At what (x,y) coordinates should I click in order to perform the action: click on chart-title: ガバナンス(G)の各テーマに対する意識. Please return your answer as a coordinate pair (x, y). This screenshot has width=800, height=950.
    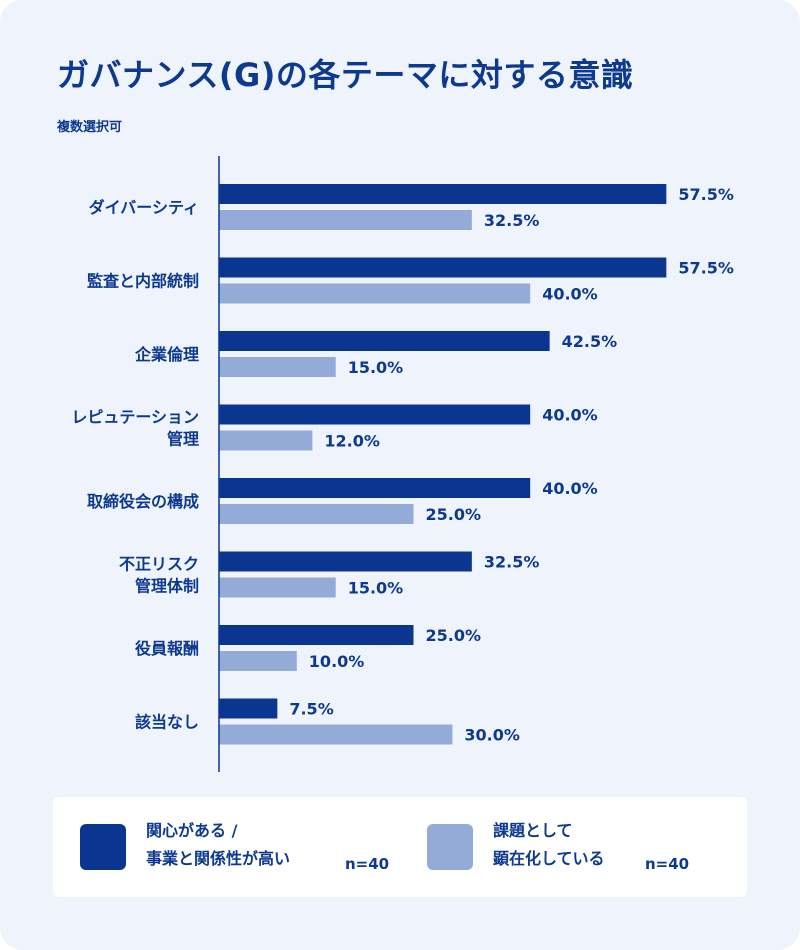
    Looking at the image, I should click on (345, 75).